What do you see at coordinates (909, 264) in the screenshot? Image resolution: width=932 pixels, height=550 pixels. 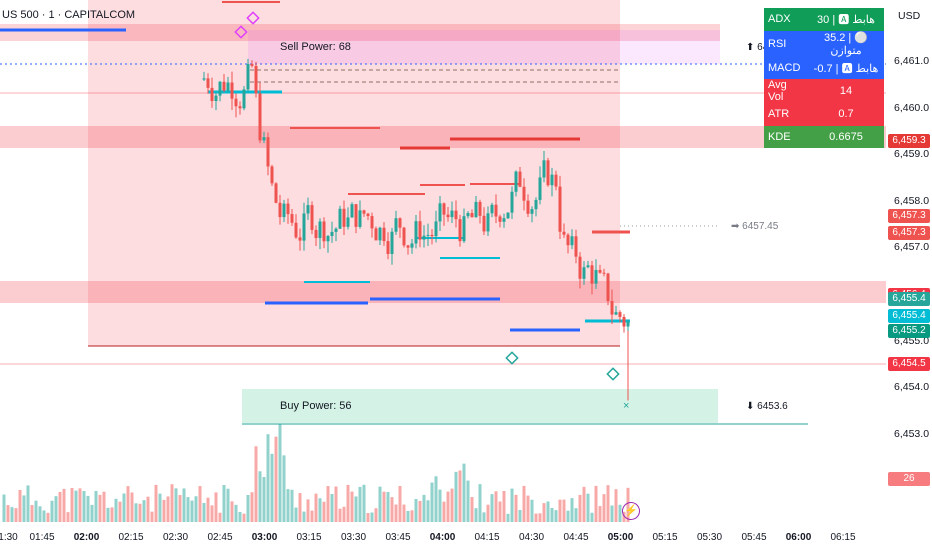 I see `price-scale` at bounding box center [909, 264].